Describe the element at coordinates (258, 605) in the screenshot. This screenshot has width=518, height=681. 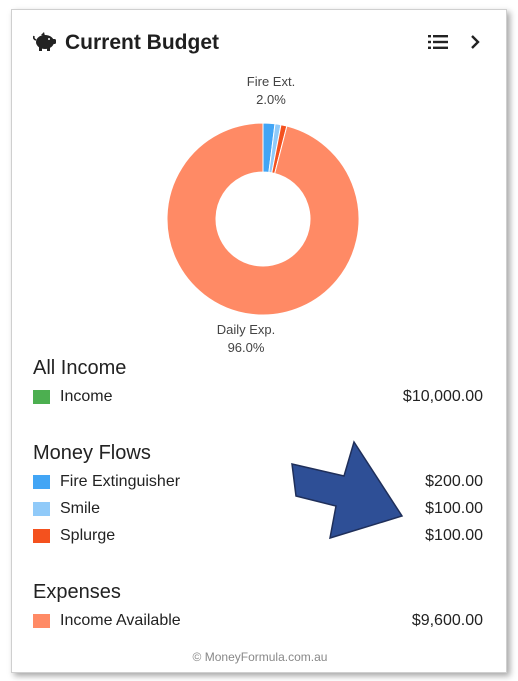
I see `section-expenses: Expenses Income Available $9,600.00` at that location.